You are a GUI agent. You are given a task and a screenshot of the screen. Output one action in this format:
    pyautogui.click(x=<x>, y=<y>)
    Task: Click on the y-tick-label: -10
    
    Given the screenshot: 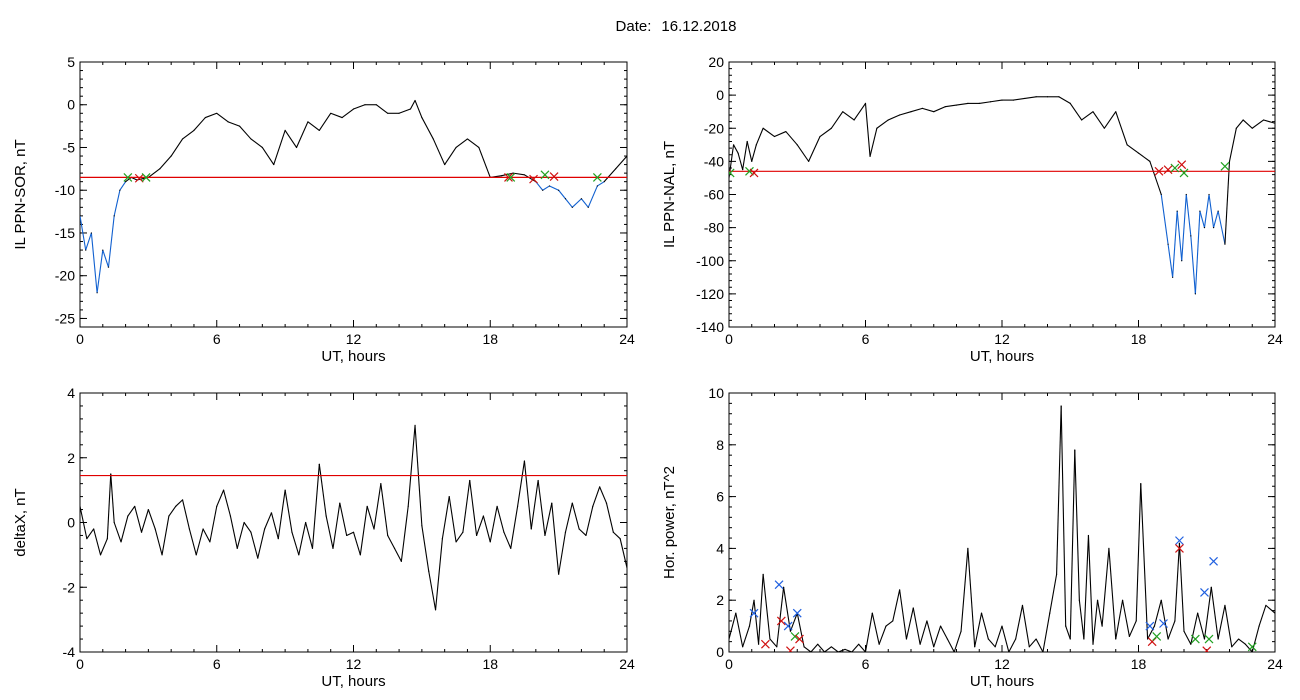 What is the action you would take?
    pyautogui.click(x=65, y=190)
    